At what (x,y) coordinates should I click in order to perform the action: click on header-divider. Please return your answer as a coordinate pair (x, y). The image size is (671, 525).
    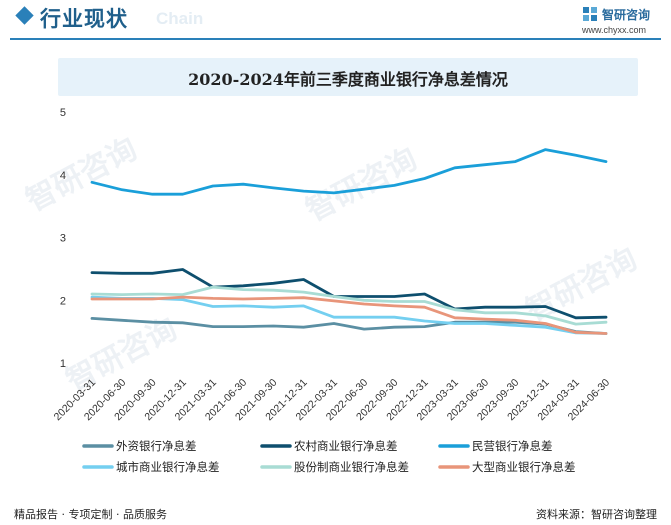
    Looking at the image, I should click on (335, 39).